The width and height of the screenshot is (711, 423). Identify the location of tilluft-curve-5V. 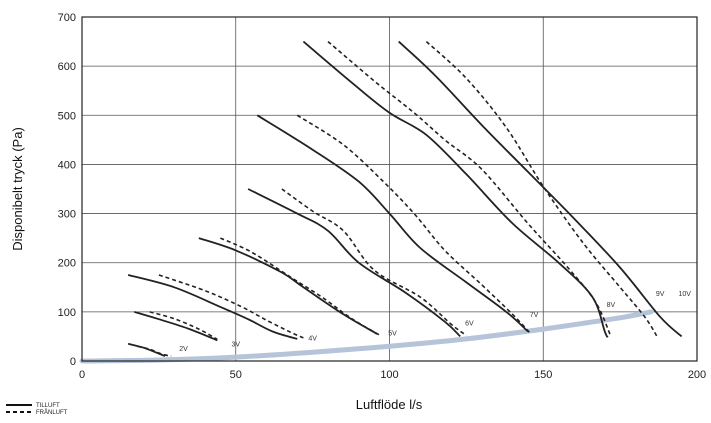
(288, 286).